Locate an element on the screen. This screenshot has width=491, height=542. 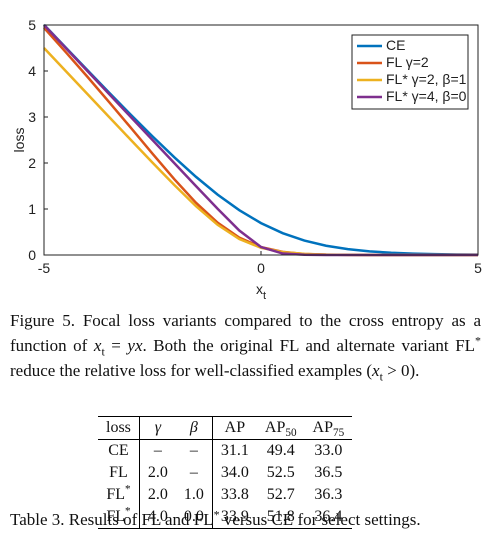
y-tick-label: 0 is located at coordinates (32, 255).